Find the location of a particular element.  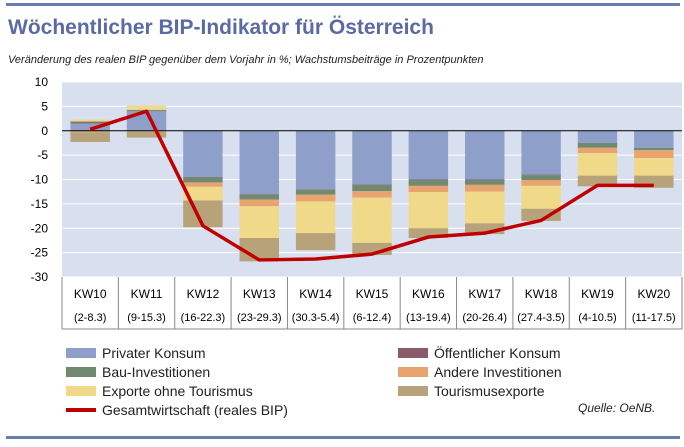

x-category-date: (6-12.4) is located at coordinates (372, 318).